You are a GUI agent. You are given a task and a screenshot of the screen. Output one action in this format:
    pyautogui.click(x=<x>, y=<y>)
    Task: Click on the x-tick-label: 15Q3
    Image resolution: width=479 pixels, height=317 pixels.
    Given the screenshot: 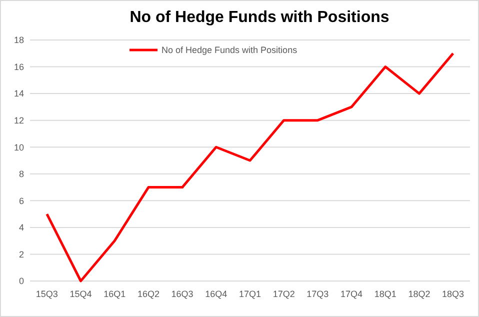 What is the action you would take?
    pyautogui.click(x=47, y=294)
    